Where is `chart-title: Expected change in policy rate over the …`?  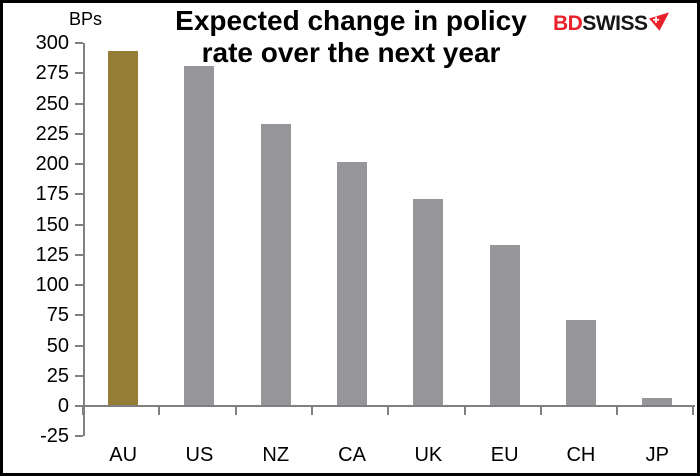 chart-title: Expected change in policy rate over the … is located at coordinates (351, 37).